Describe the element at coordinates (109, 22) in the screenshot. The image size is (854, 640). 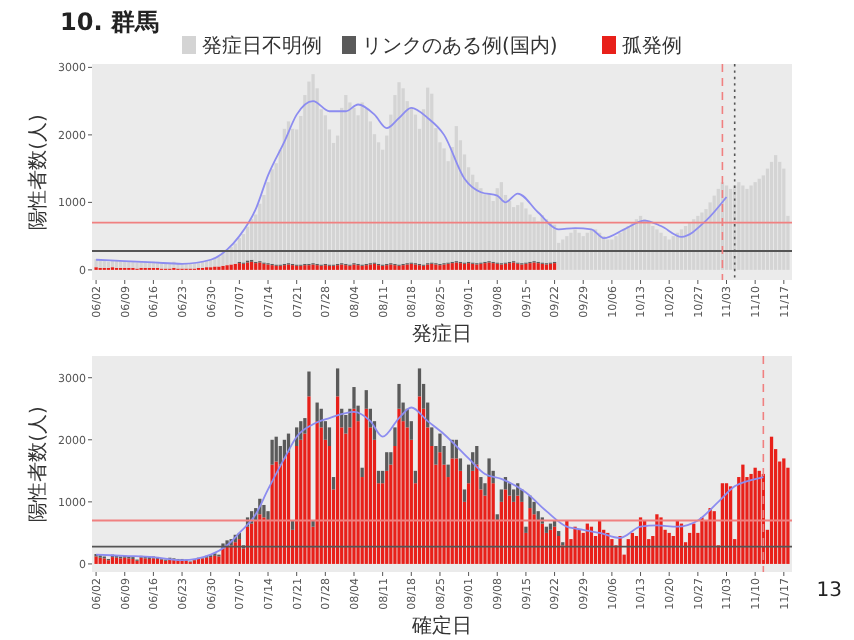
I see `chart-title: 10. 群馬` at that location.